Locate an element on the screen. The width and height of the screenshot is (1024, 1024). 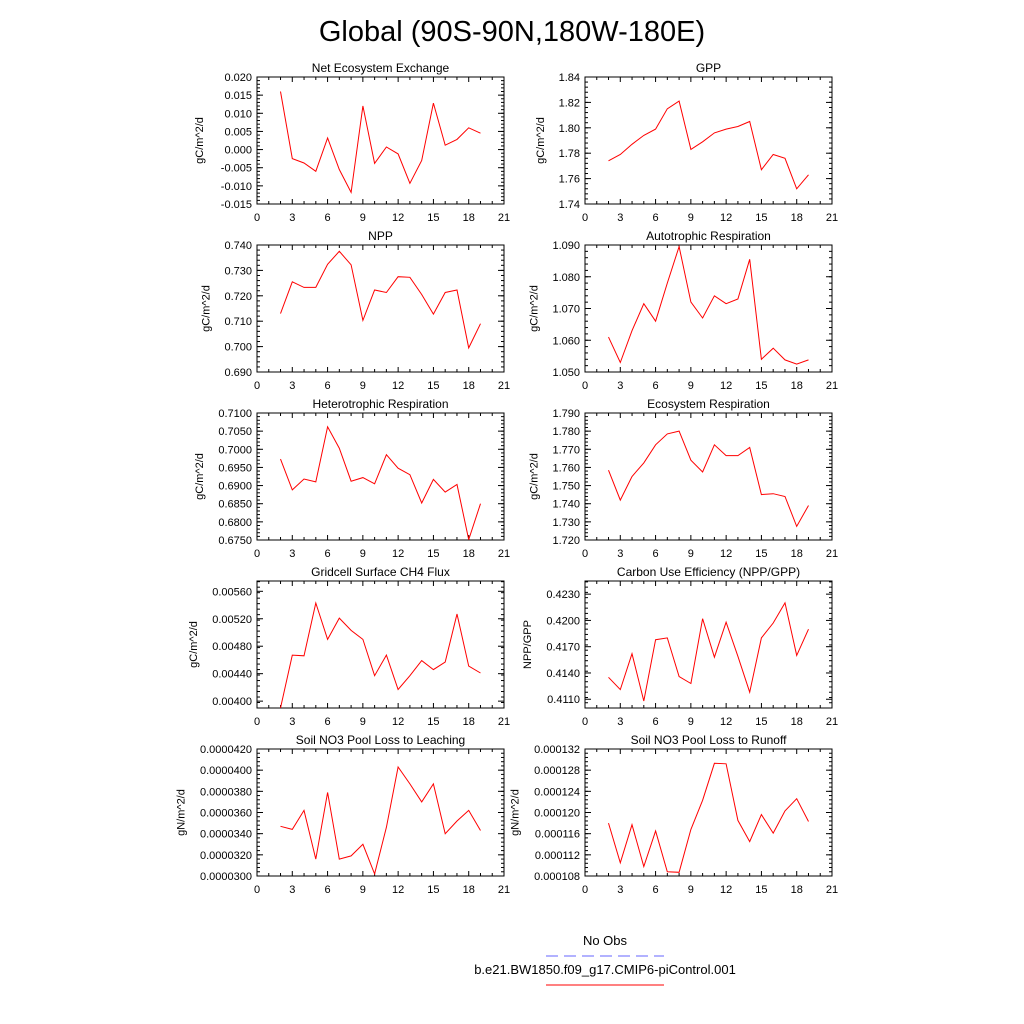
panel-title: Heterotrophic Respiration is located at coordinates (380, 404).